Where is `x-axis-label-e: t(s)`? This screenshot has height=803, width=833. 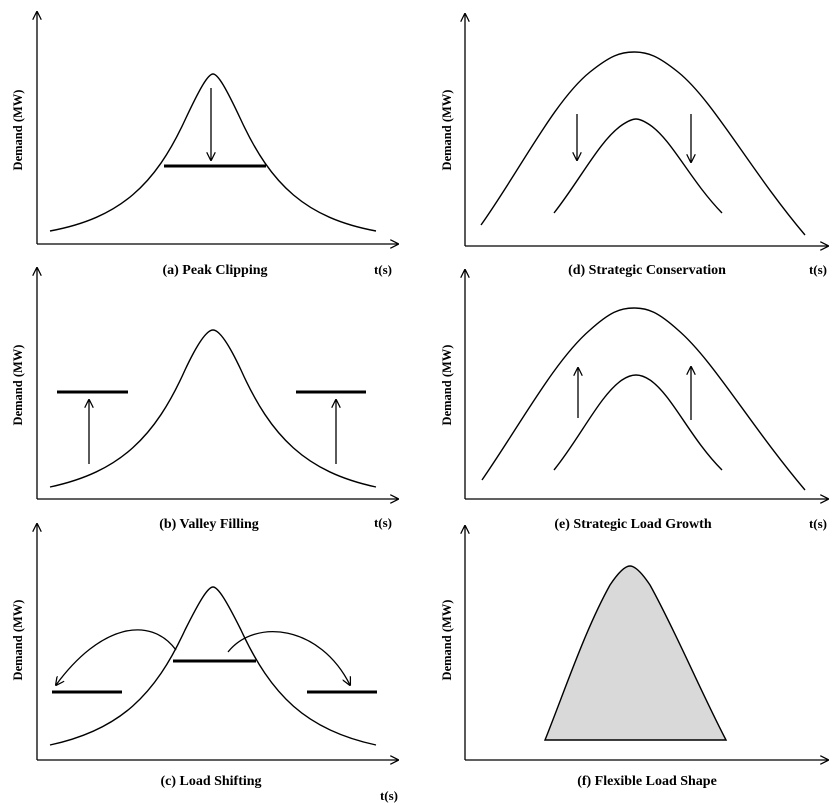 x-axis-label-e: t(s) is located at coordinates (818, 523).